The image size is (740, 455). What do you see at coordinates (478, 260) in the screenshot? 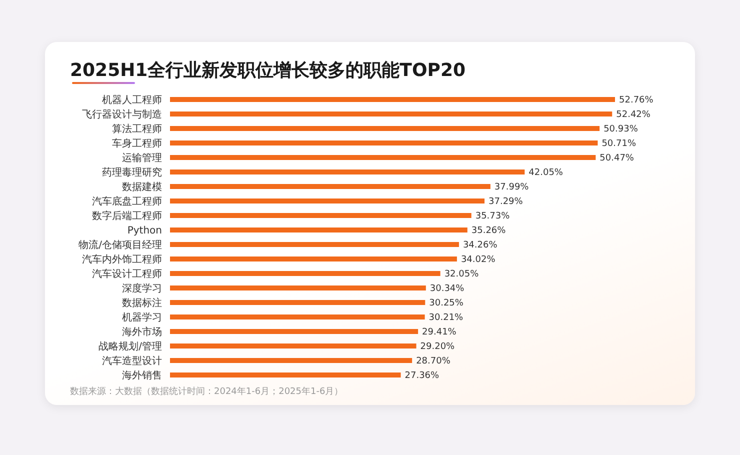
I see `data-label: 34.02%` at bounding box center [478, 260].